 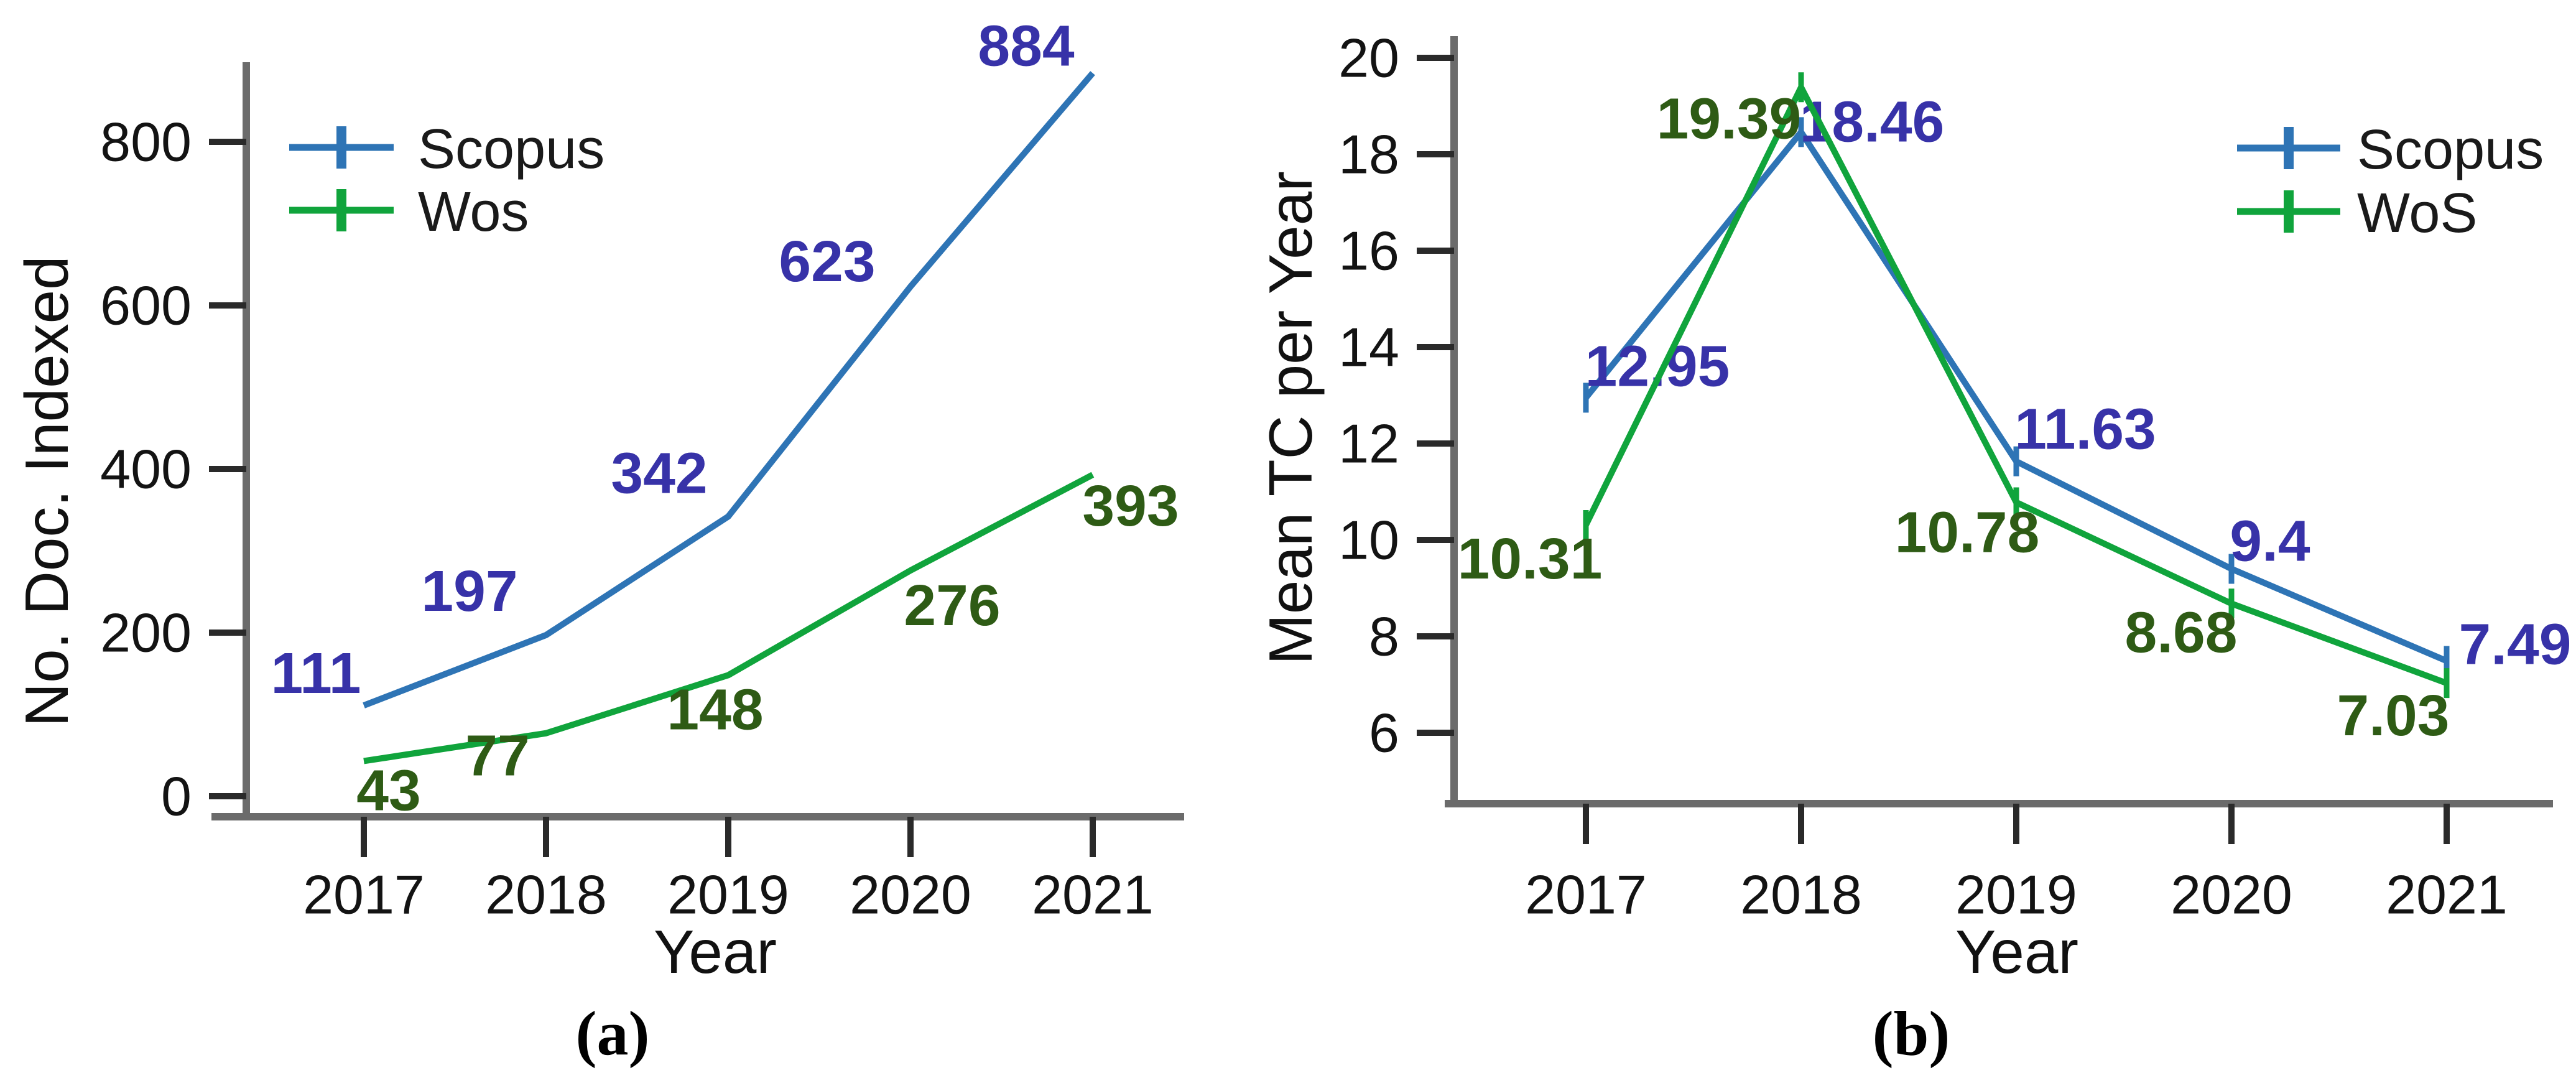 What do you see at coordinates (473, 212) in the screenshot?
I see `legend-wos-label: Wos` at bounding box center [473, 212].